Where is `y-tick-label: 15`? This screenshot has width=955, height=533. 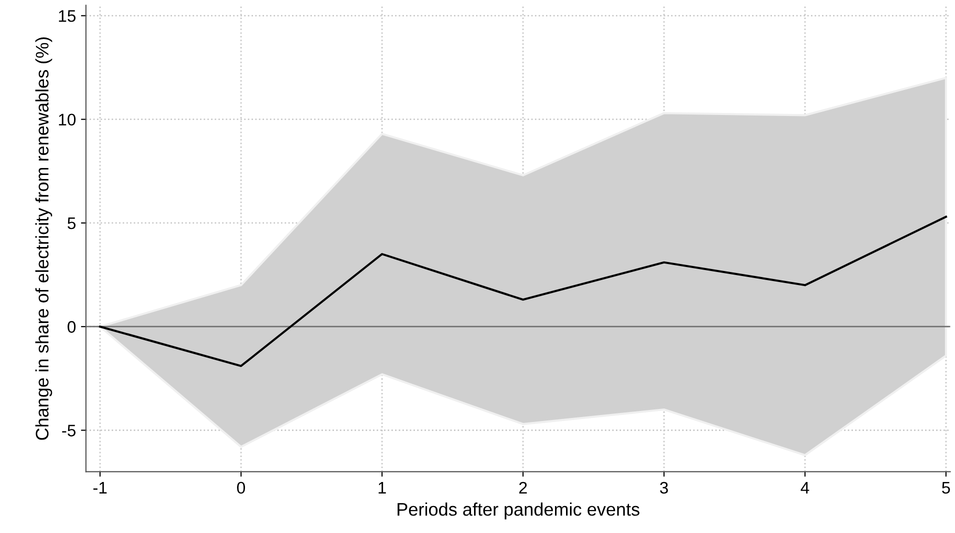
y-tick-label: 15 is located at coordinates (67, 16).